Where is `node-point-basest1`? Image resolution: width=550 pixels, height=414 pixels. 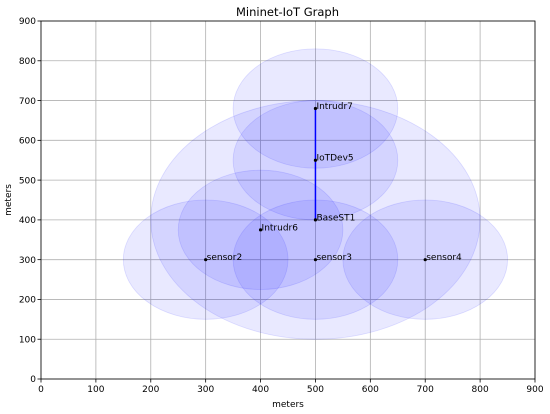 node-point-basest1 is located at coordinates (315, 220).